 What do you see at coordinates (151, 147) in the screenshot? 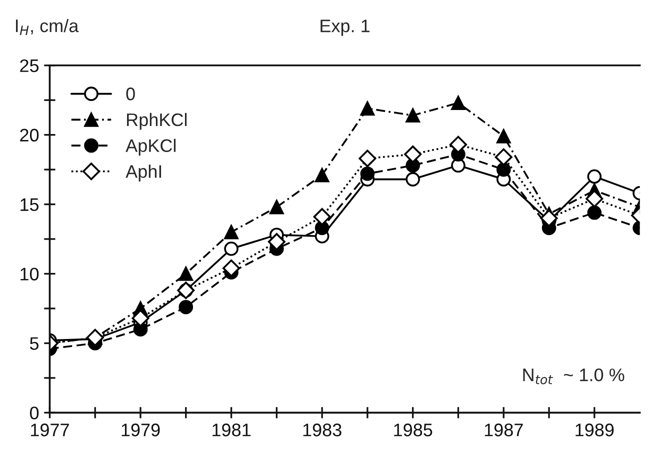
I see `legend-label: ApKCl` at bounding box center [151, 147].